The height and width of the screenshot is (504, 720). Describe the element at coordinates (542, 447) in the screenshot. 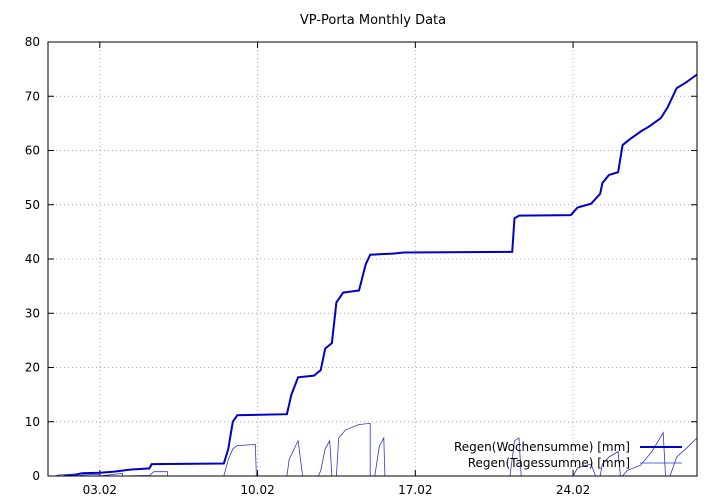

I see `legend-label-wochensumme: Regen(Wochensumme) [mm]` at that location.